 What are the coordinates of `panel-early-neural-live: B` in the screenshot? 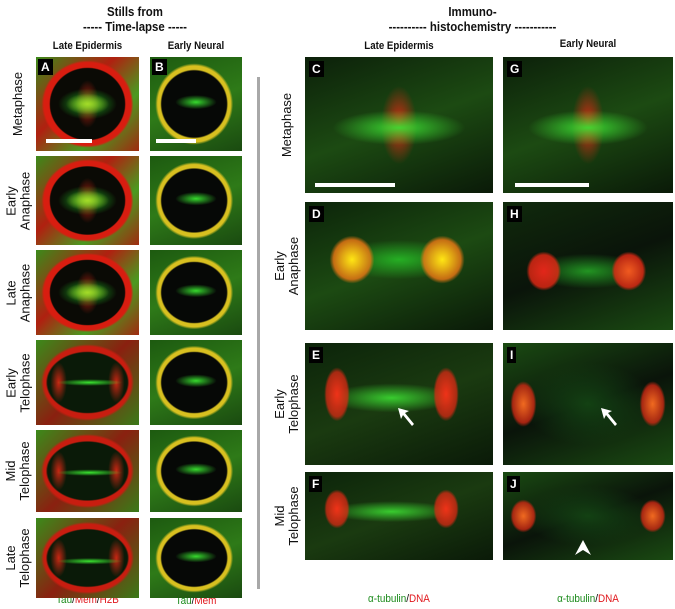 It's located at (196, 104).